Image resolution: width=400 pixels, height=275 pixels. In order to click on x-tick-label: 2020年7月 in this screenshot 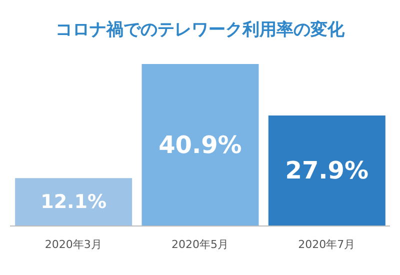, I will do `click(327, 244)`.